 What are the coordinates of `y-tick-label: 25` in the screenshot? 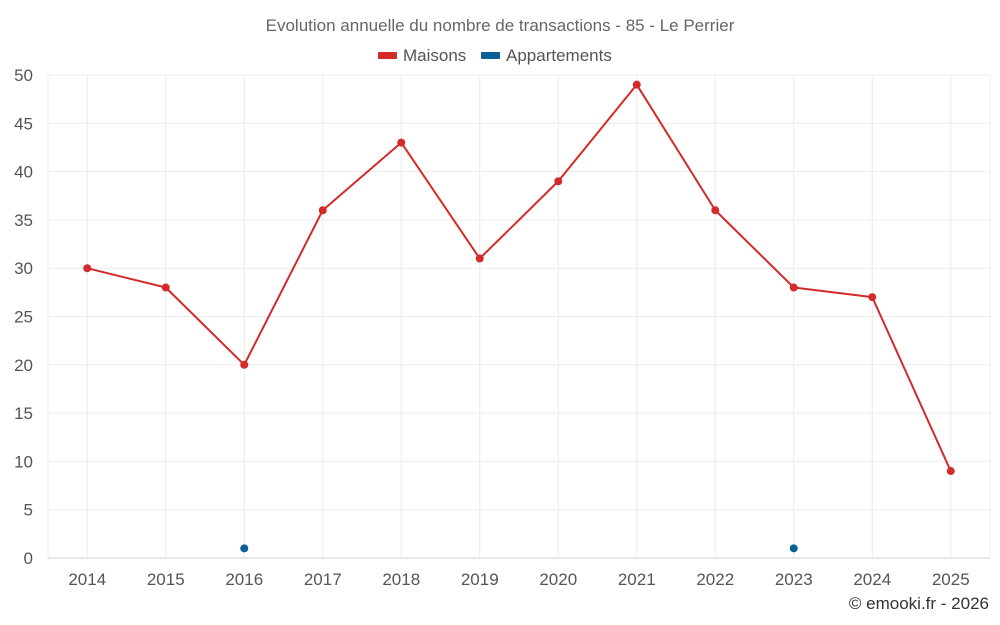 It's located at (23, 317).